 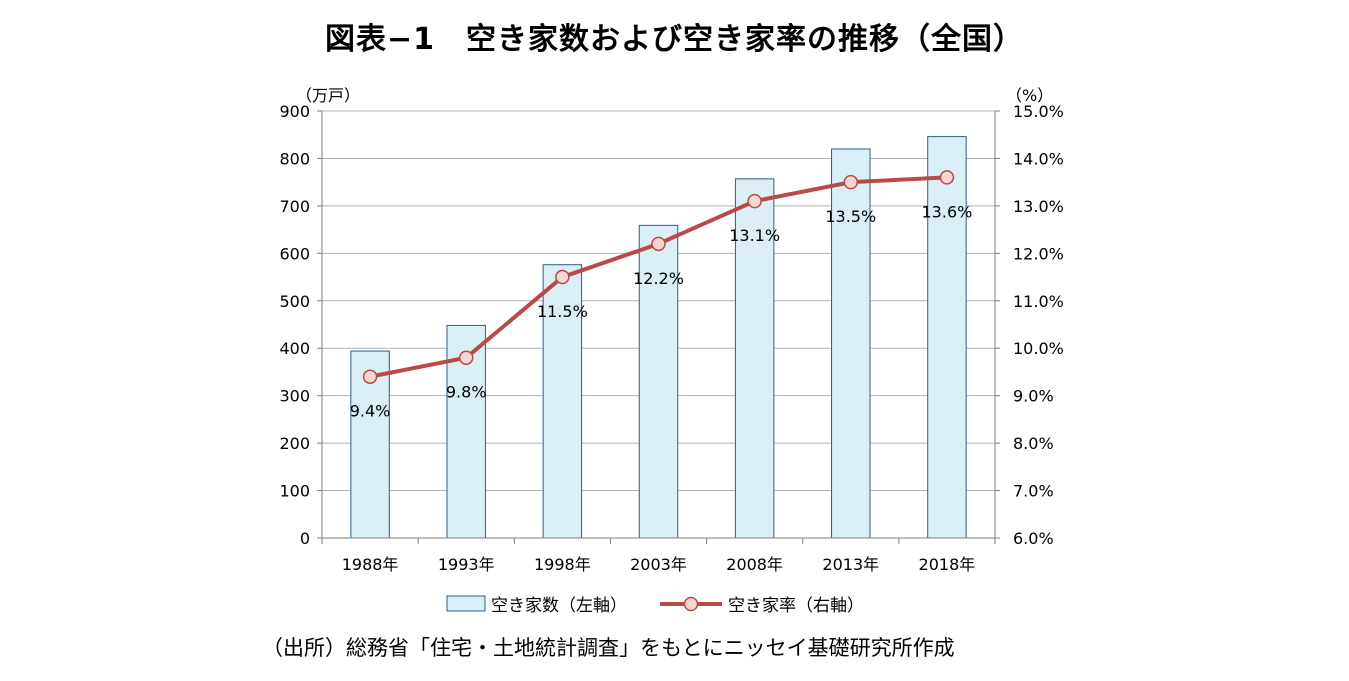 I want to click on rate-data-label: 13.1%, so click(x=754, y=235).